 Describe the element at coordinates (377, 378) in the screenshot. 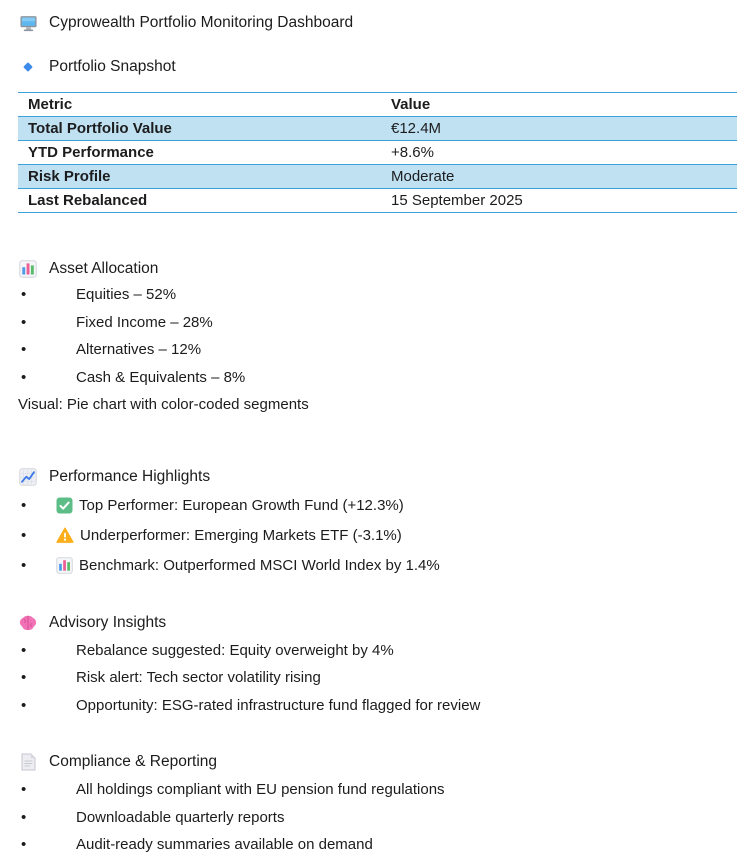

I see `list-item: Cash & Equivalents – 8%` at that location.